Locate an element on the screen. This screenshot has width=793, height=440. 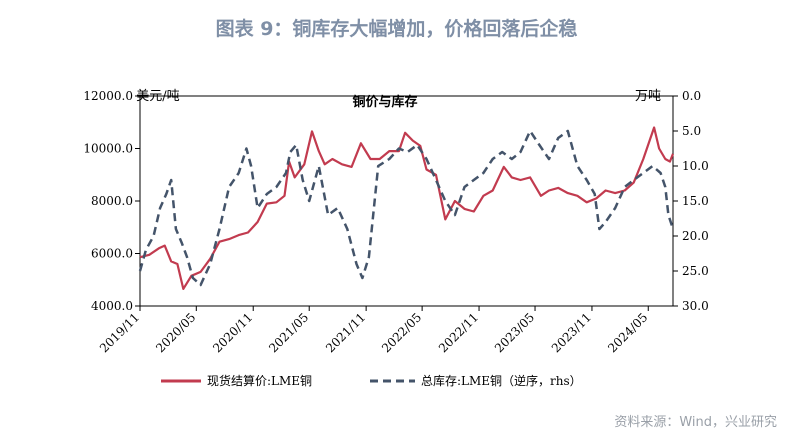
left-axis-unit: 美元/吨 is located at coordinates (157, 96).